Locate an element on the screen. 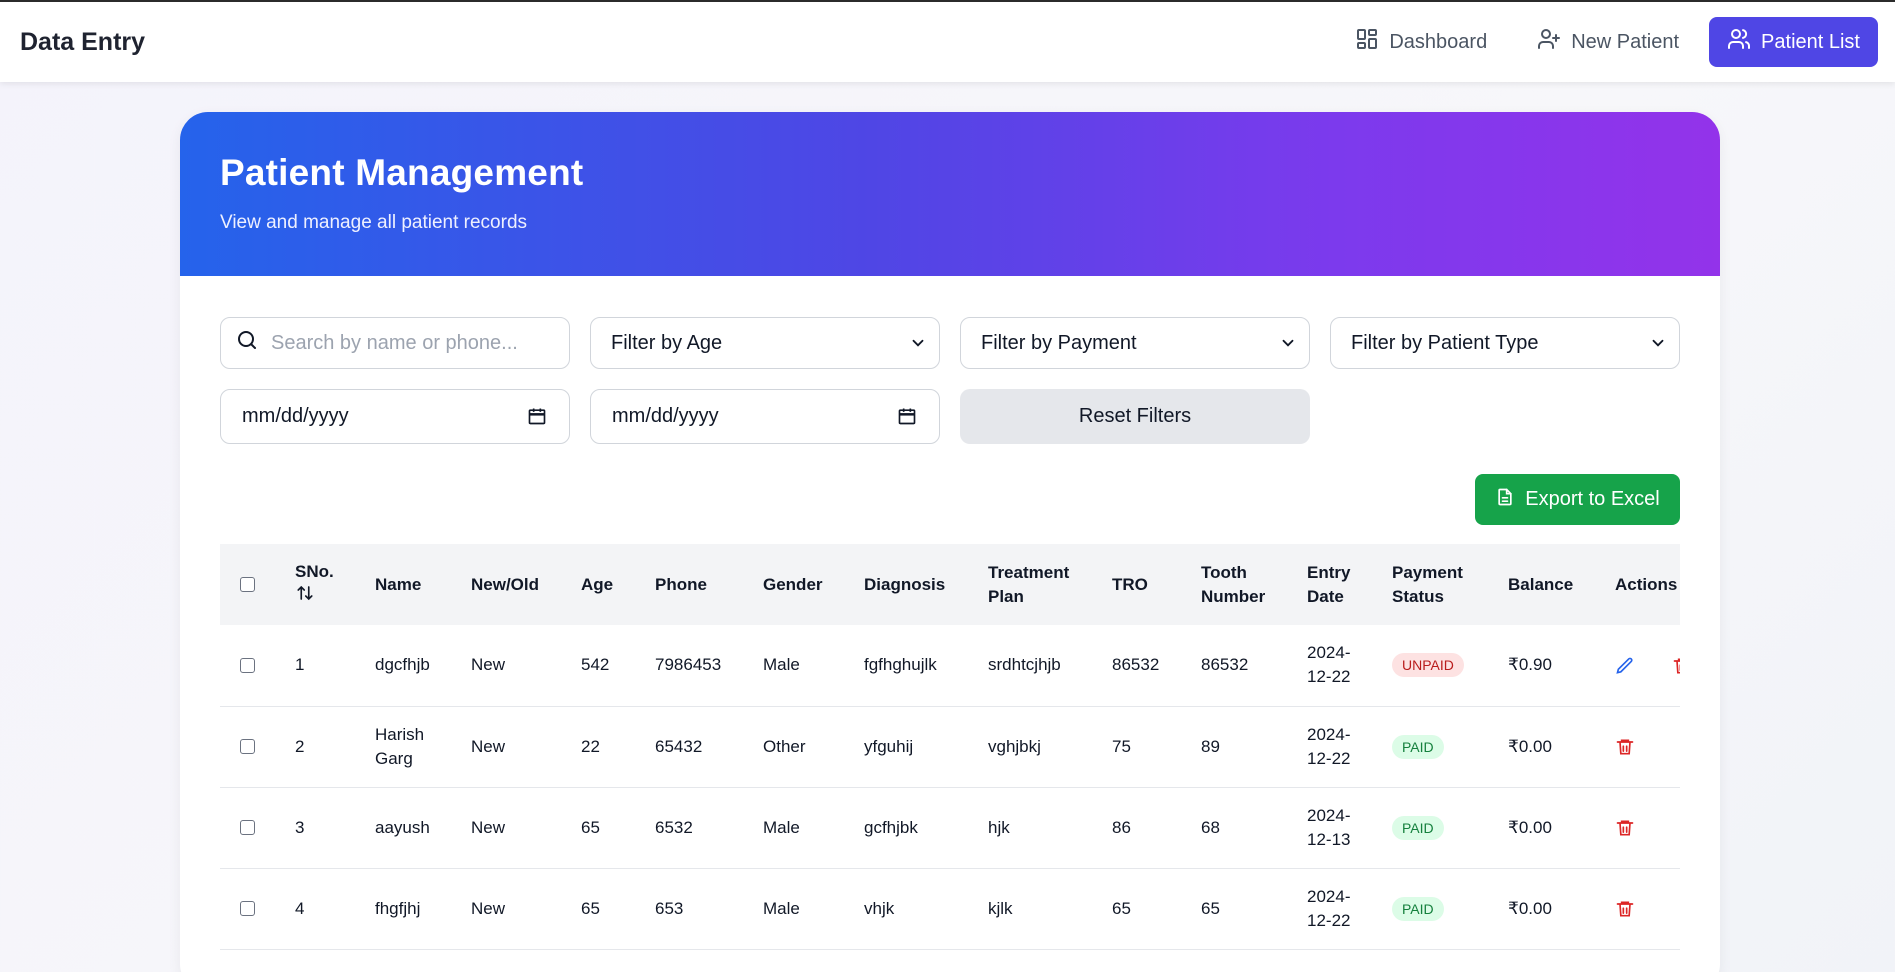 The width and height of the screenshot is (1895, 972). nav-patient-list: Patient List is located at coordinates (1793, 42).